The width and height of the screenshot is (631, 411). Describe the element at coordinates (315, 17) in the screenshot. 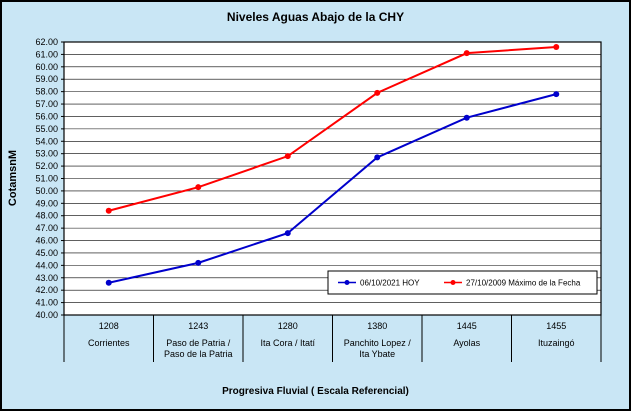

I see `chart-title: Niveles Aguas Abajo de la CHY` at that location.